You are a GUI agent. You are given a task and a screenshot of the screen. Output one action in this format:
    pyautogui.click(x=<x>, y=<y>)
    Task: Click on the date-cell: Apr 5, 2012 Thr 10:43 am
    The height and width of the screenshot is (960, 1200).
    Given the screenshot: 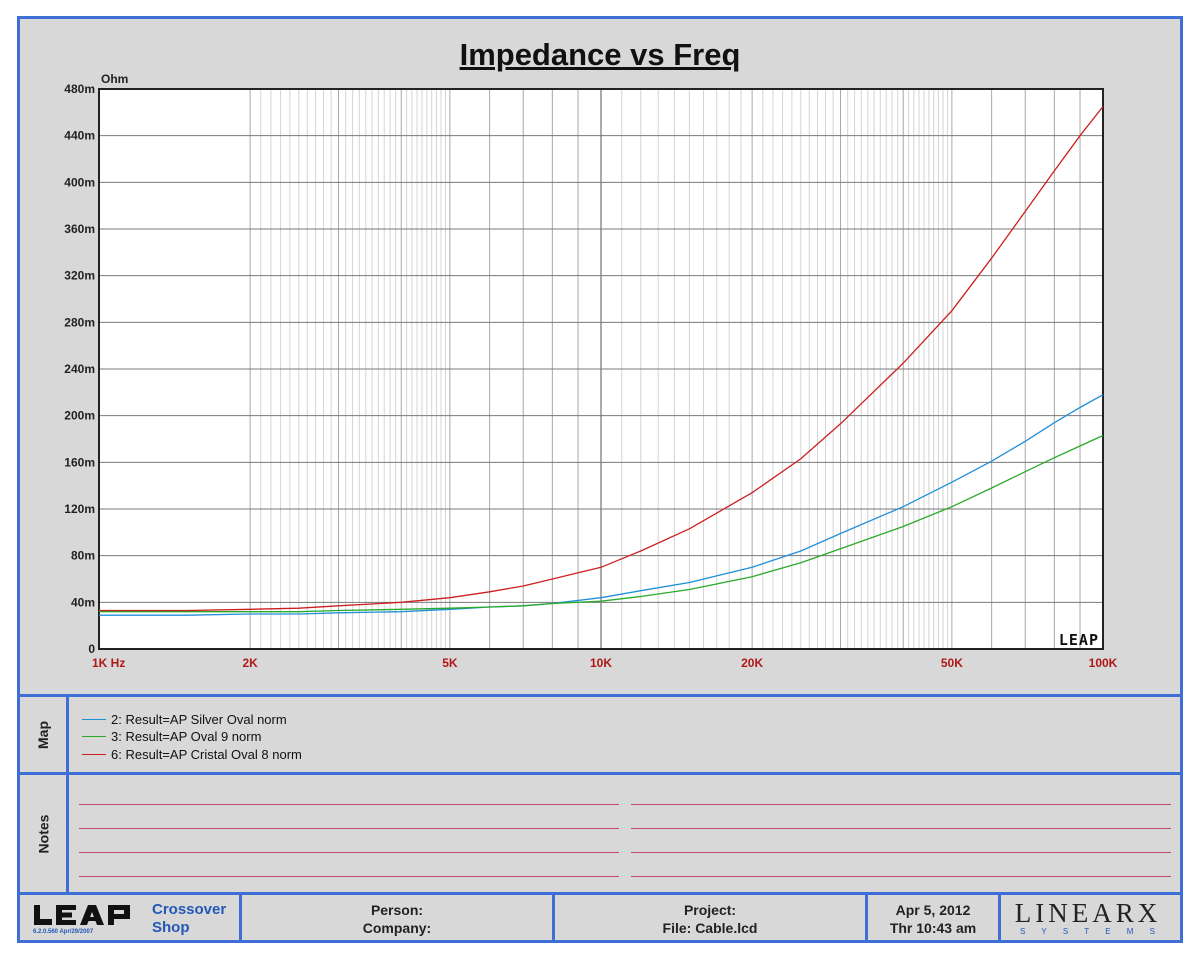 What is the action you would take?
    pyautogui.click(x=933, y=919)
    